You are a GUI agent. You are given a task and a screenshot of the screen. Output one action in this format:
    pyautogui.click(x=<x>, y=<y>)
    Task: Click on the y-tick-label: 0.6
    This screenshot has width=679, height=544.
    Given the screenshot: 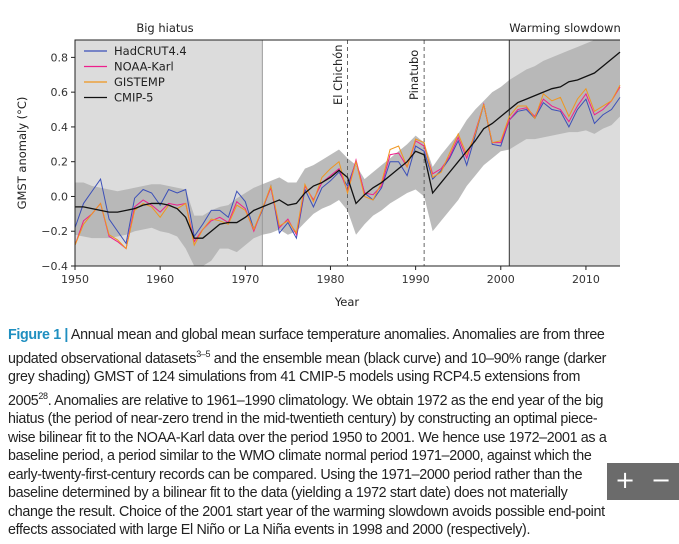 What is the action you would take?
    pyautogui.click(x=60, y=92)
    